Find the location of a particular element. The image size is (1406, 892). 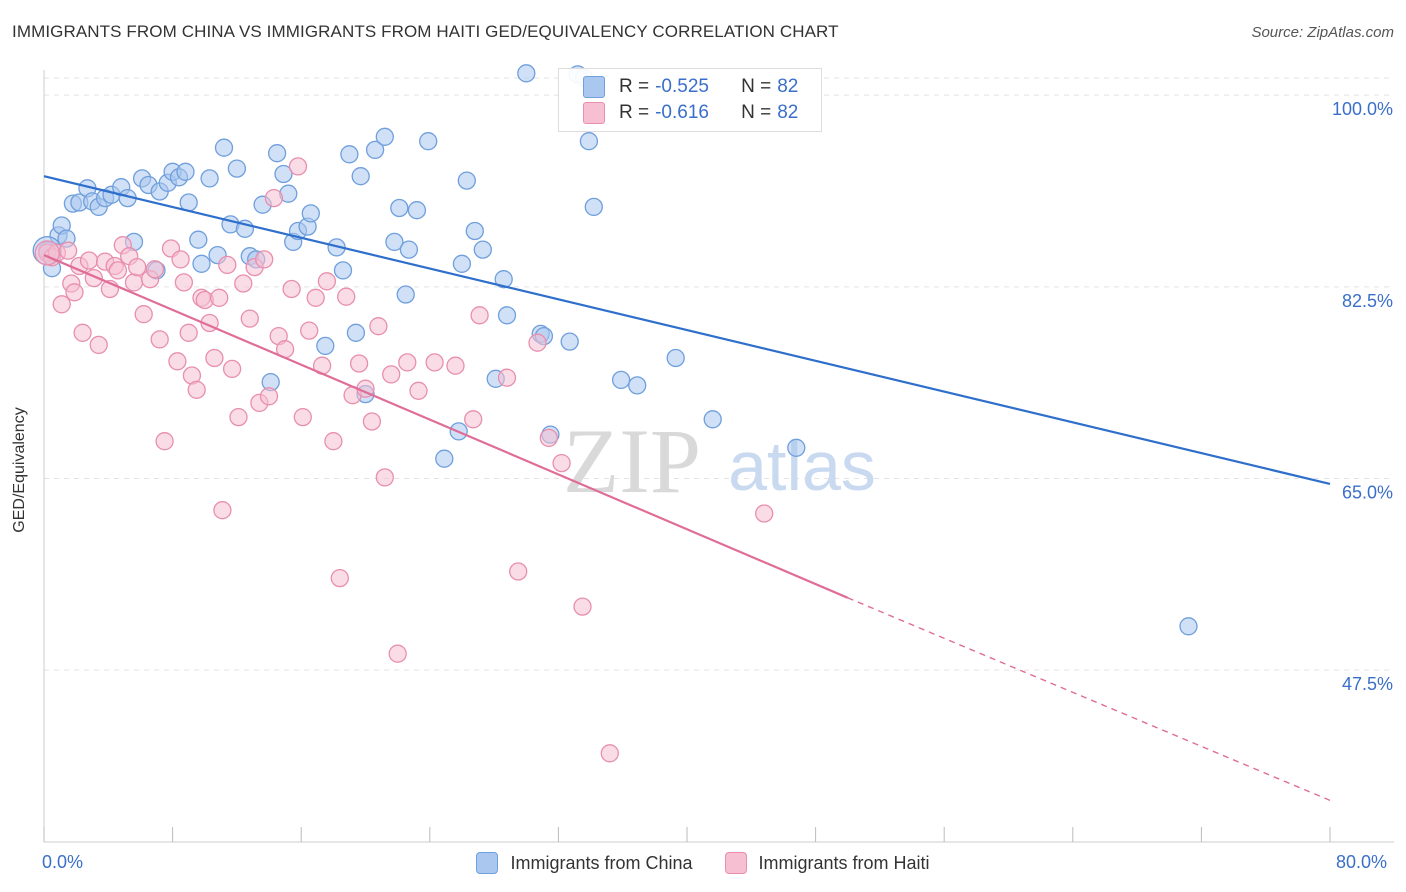

y-tick-label: 100.0% is located at coordinates (1362, 109).